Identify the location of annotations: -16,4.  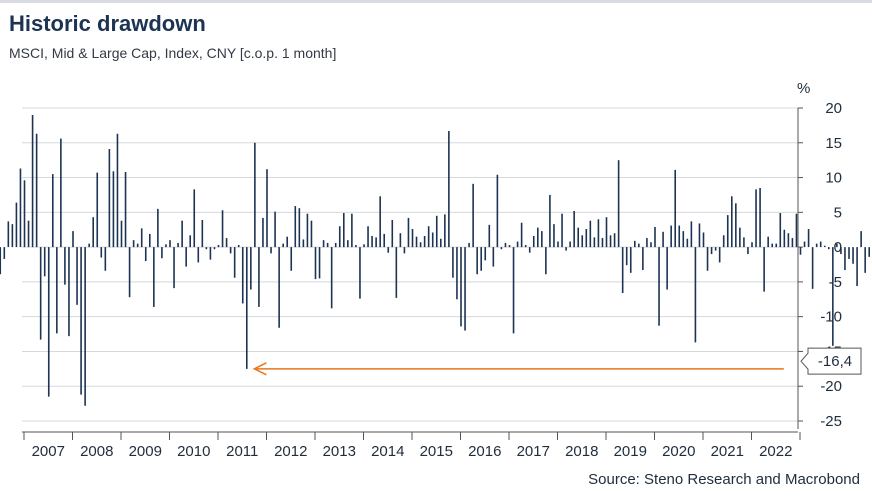
(557, 361).